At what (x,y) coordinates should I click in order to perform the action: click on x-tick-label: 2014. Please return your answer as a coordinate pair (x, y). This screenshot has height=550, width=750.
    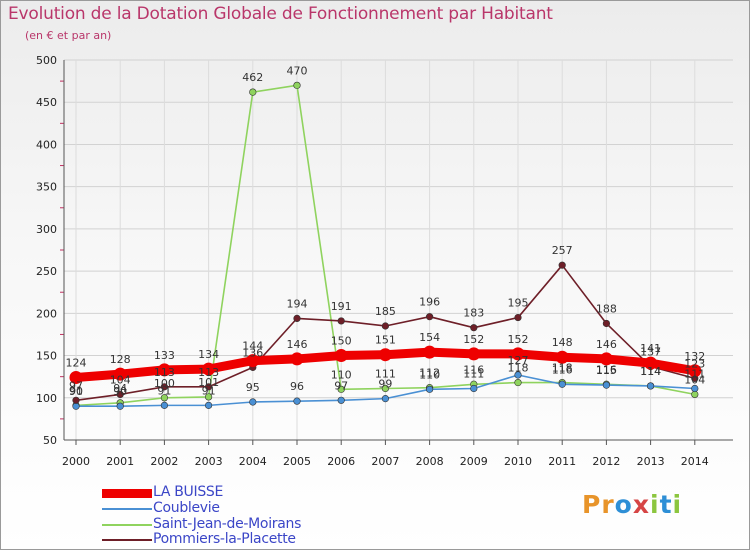
    Looking at the image, I should click on (695, 461).